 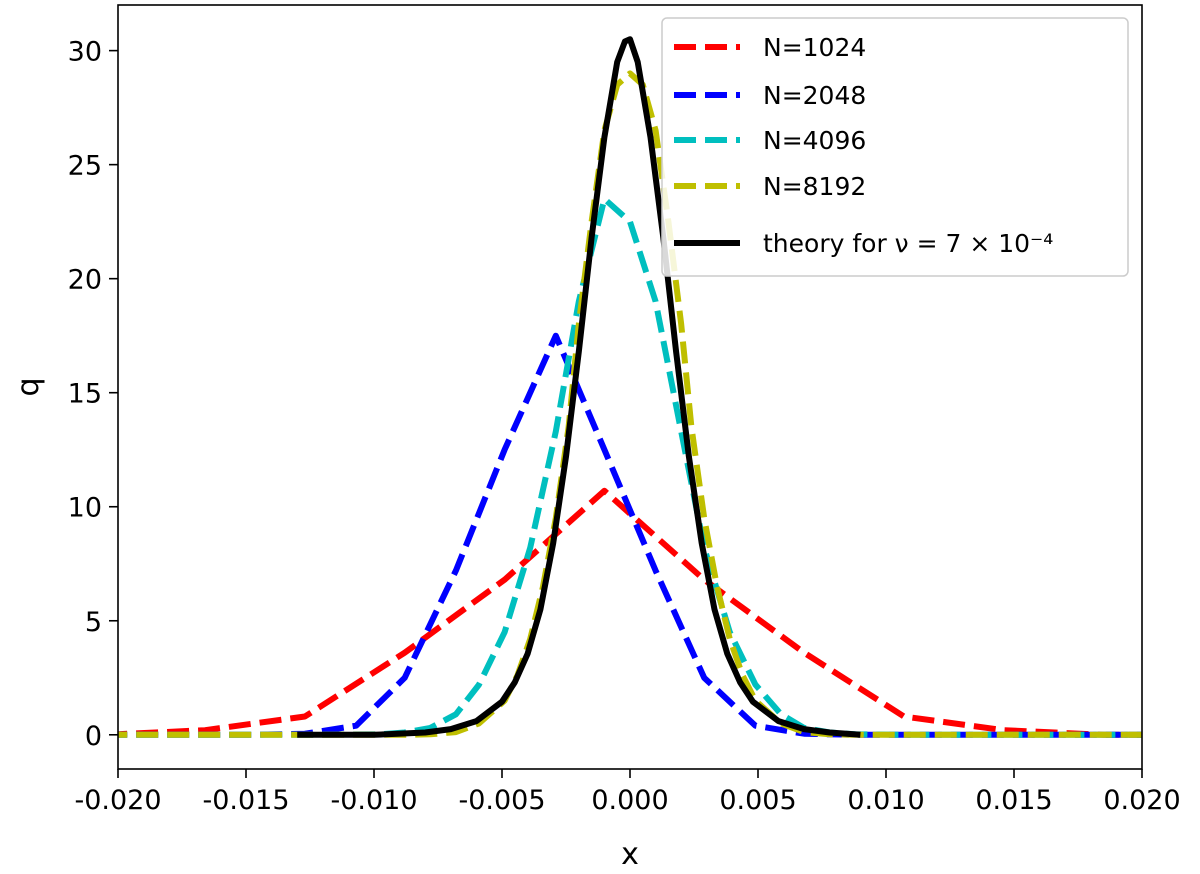 What do you see at coordinates (757, 800) in the screenshot?
I see `x-tick-label: 0.005` at bounding box center [757, 800].